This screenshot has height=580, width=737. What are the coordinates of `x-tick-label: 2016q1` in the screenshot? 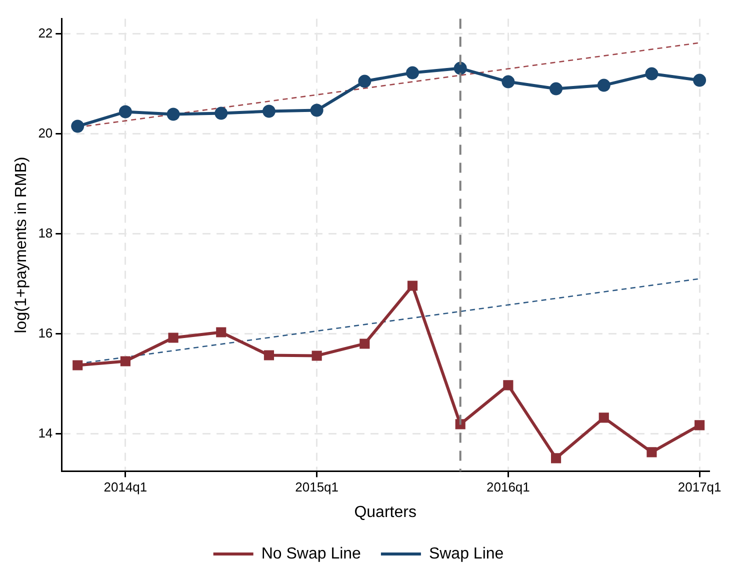 It's located at (508, 487).